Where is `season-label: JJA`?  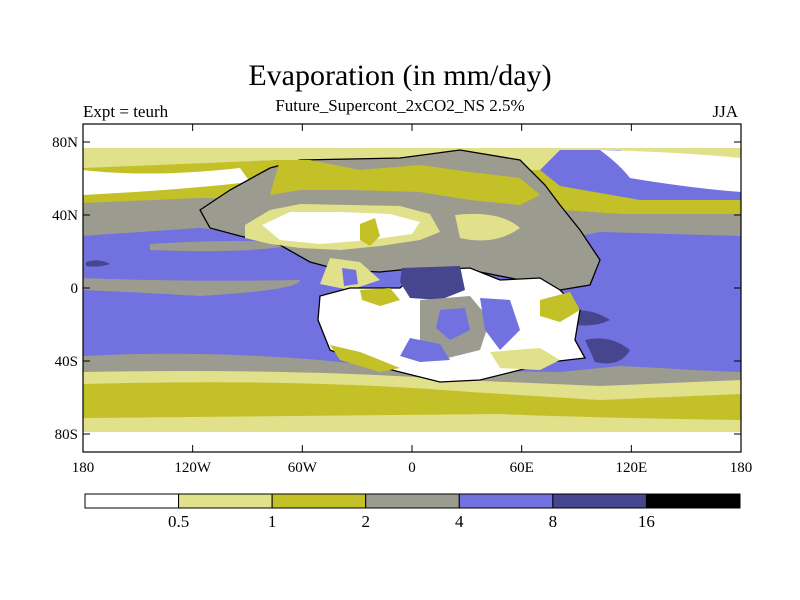 season-label: JJA is located at coordinates (725, 111).